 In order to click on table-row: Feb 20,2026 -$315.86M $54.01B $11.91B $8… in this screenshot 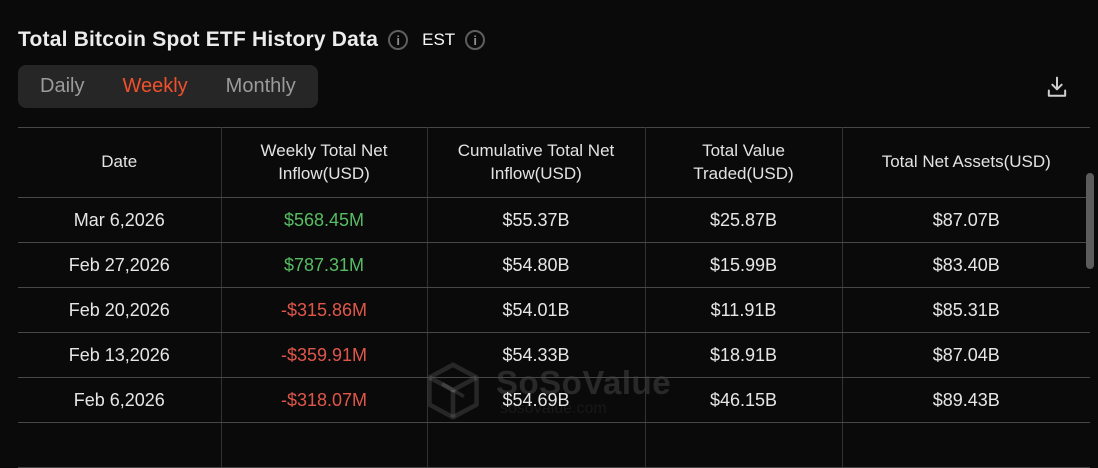, I will do `click(554, 310)`.